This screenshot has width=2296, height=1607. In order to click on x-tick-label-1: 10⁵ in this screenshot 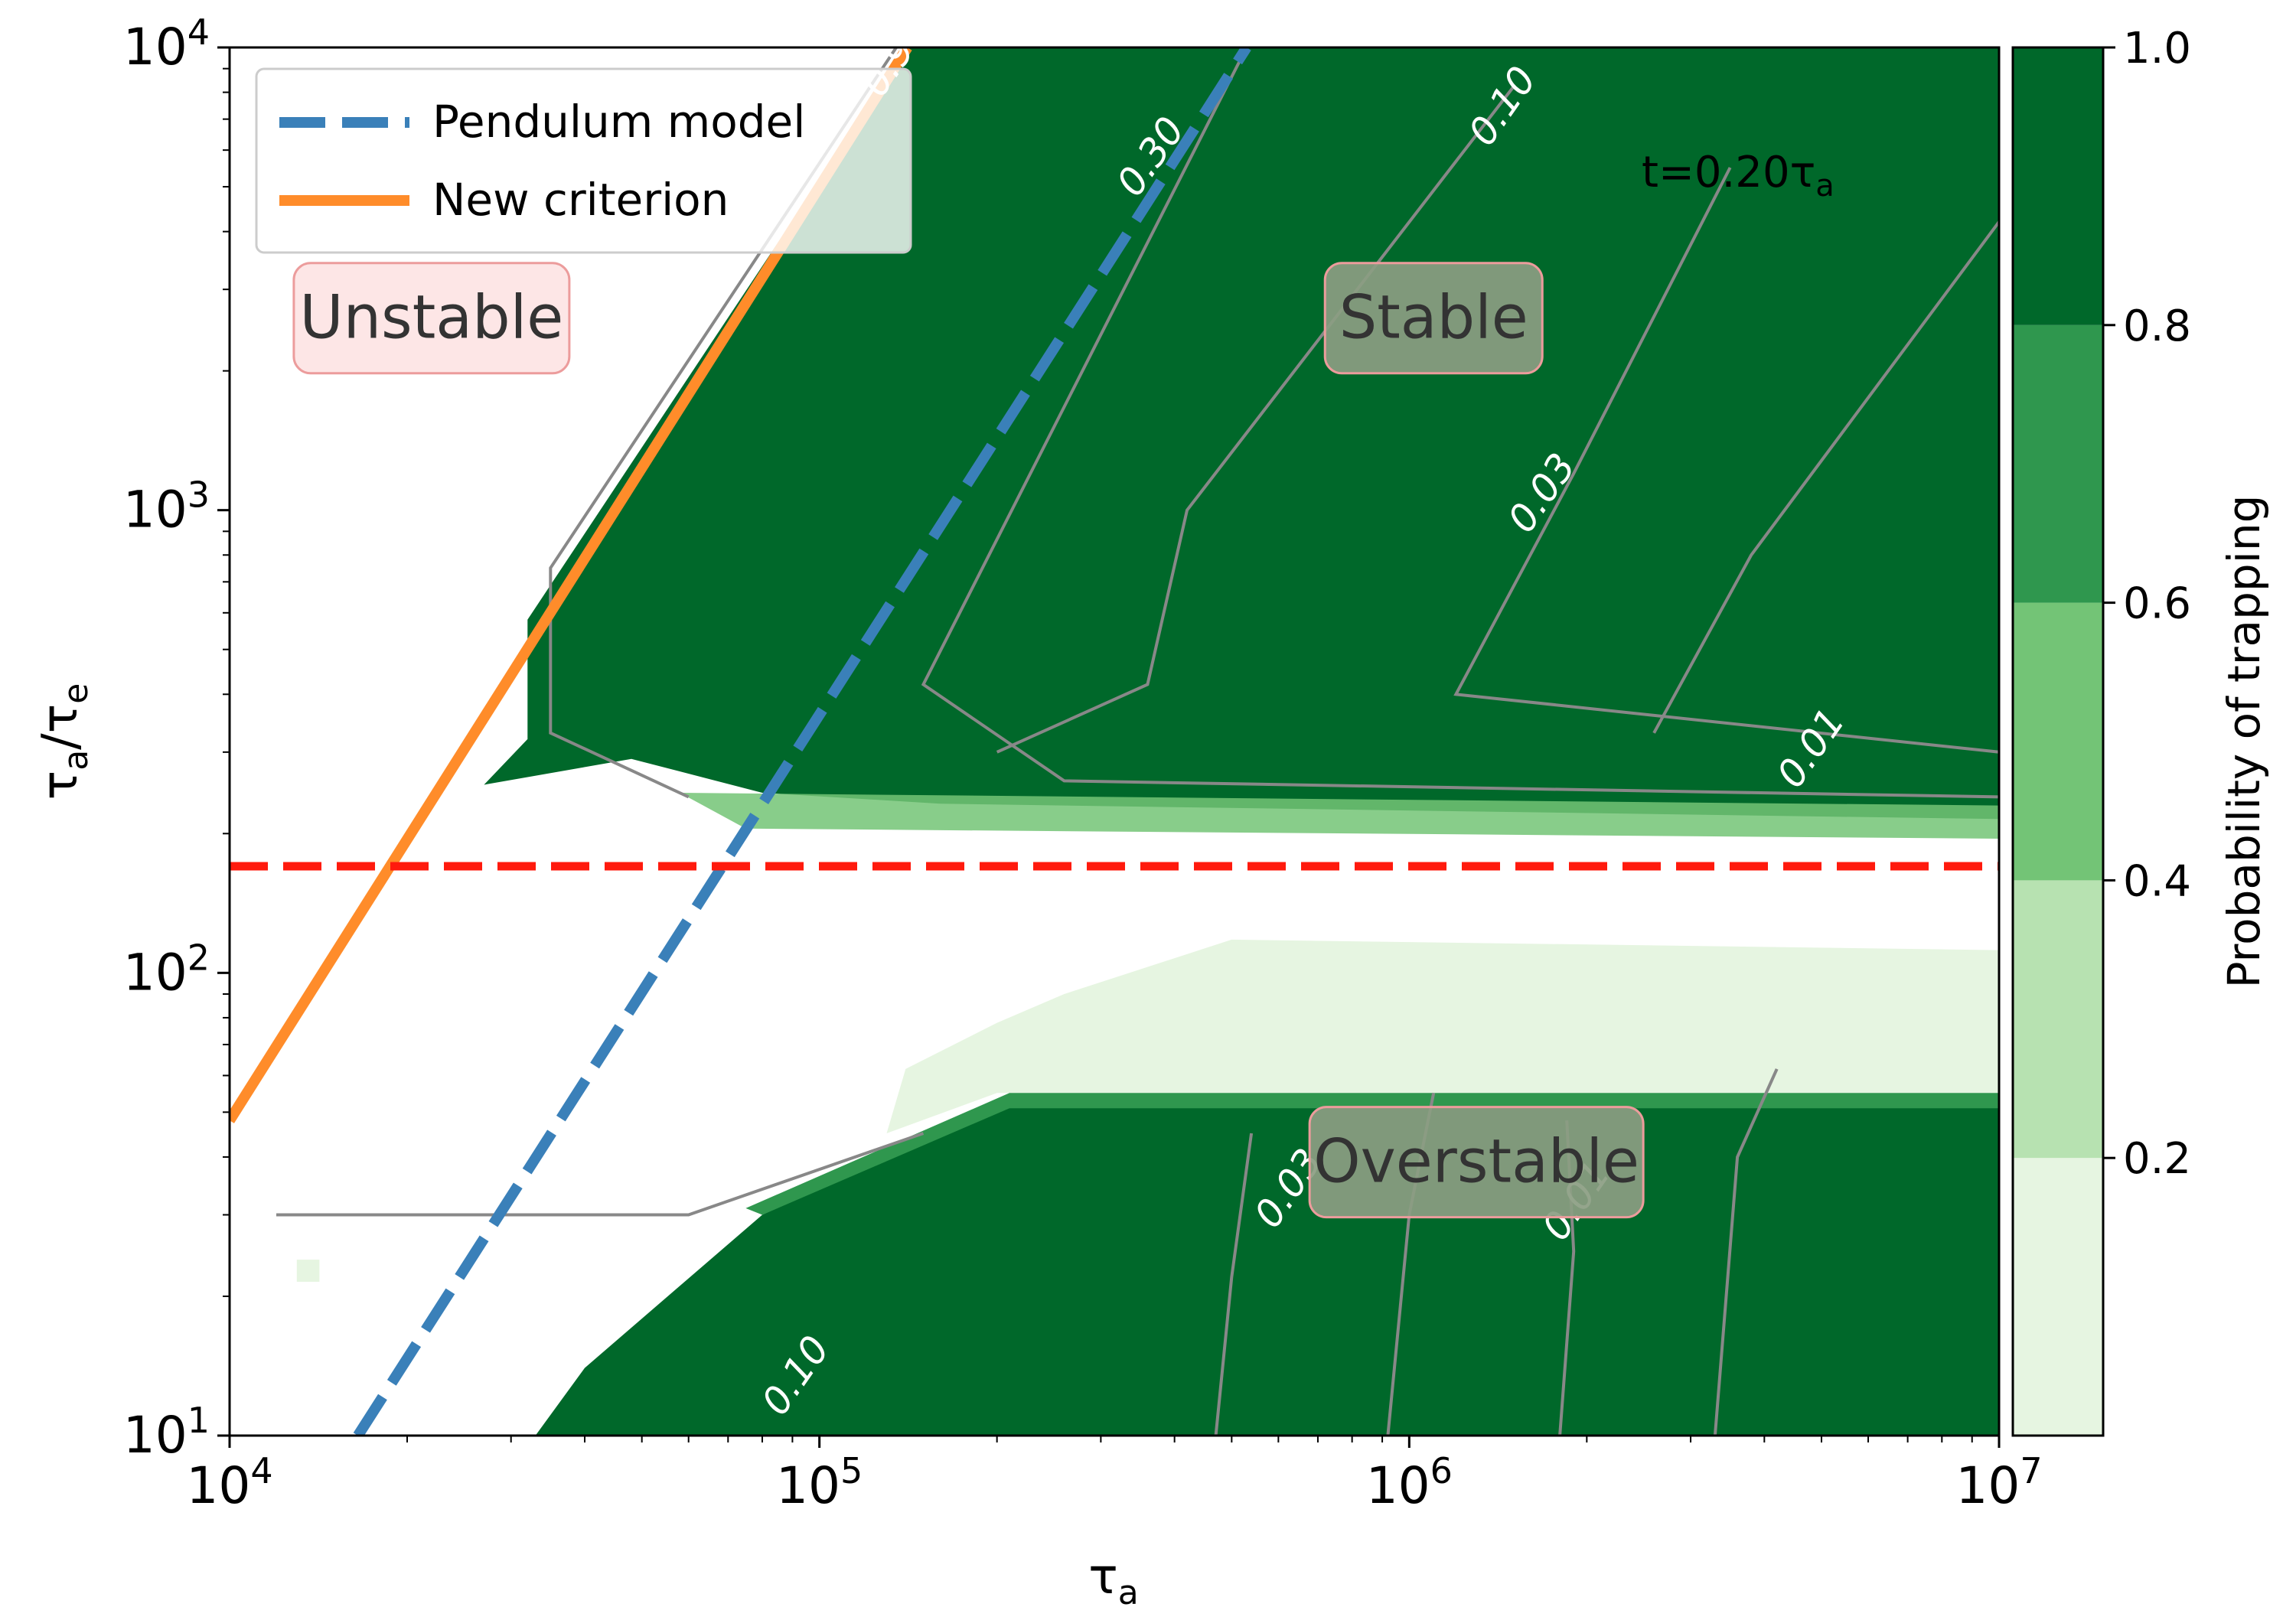, I will do `click(819, 1482)`.